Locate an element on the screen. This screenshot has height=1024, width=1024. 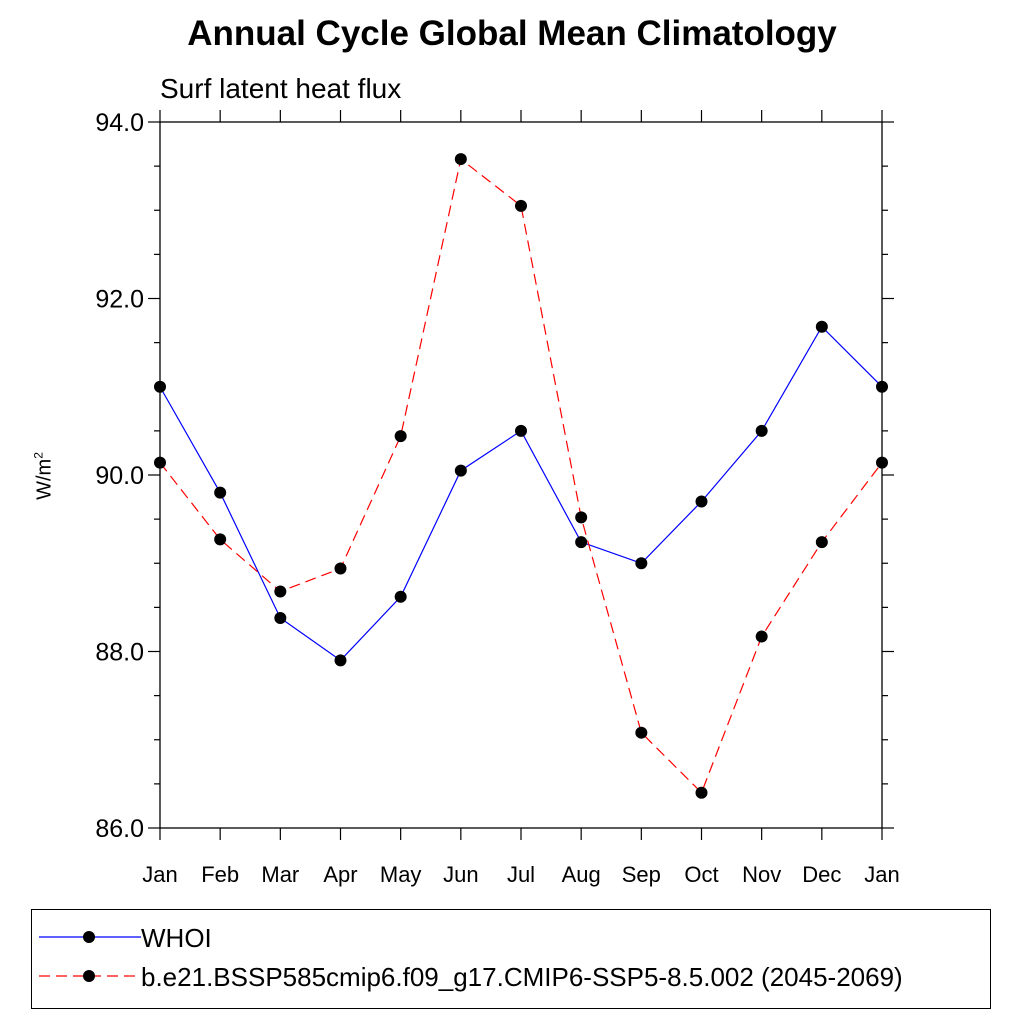
legend-marker-whoi is located at coordinates (89, 937).